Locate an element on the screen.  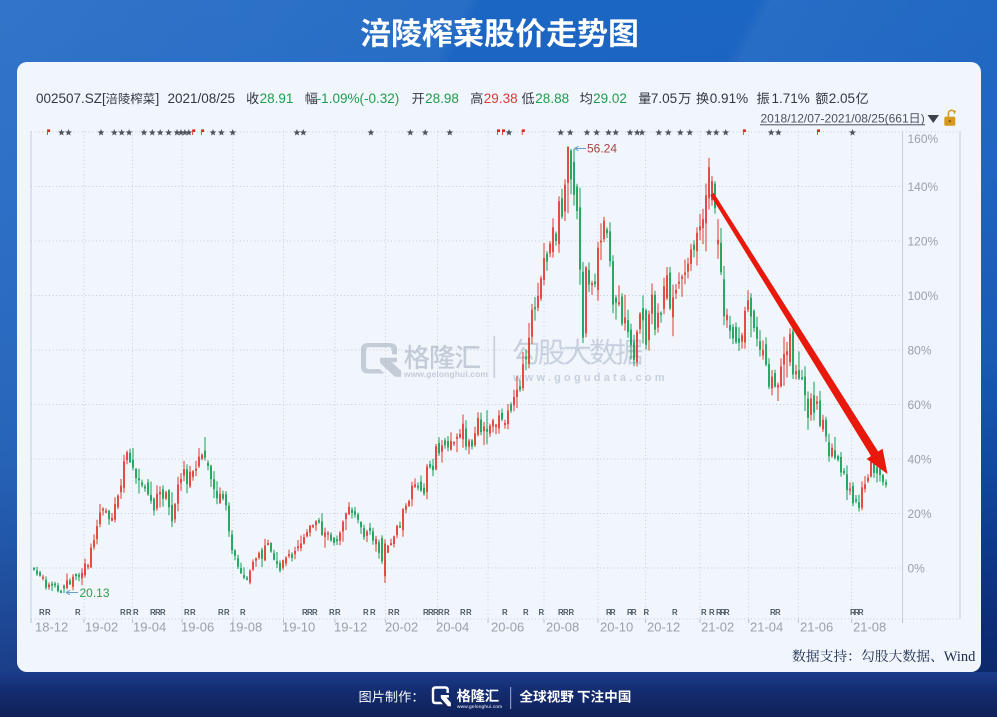
svg-text: 20-08 is located at coordinates (562, 627).